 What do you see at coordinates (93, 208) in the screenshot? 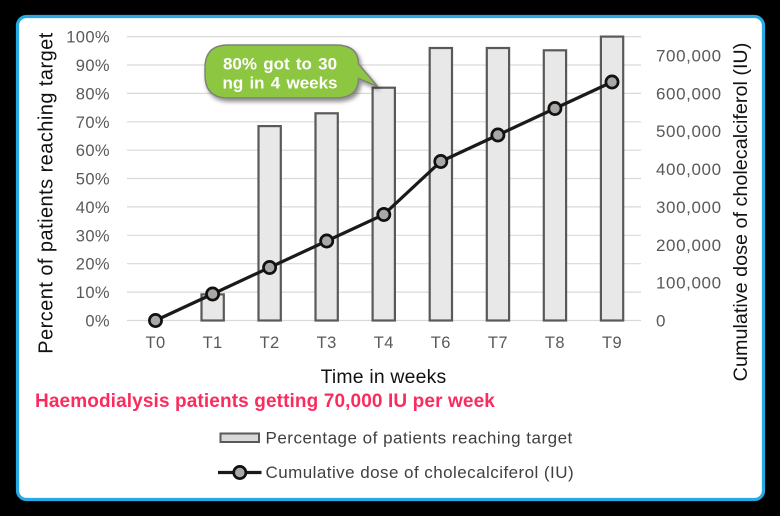
I see `svg-text: 40%` at bounding box center [93, 208].